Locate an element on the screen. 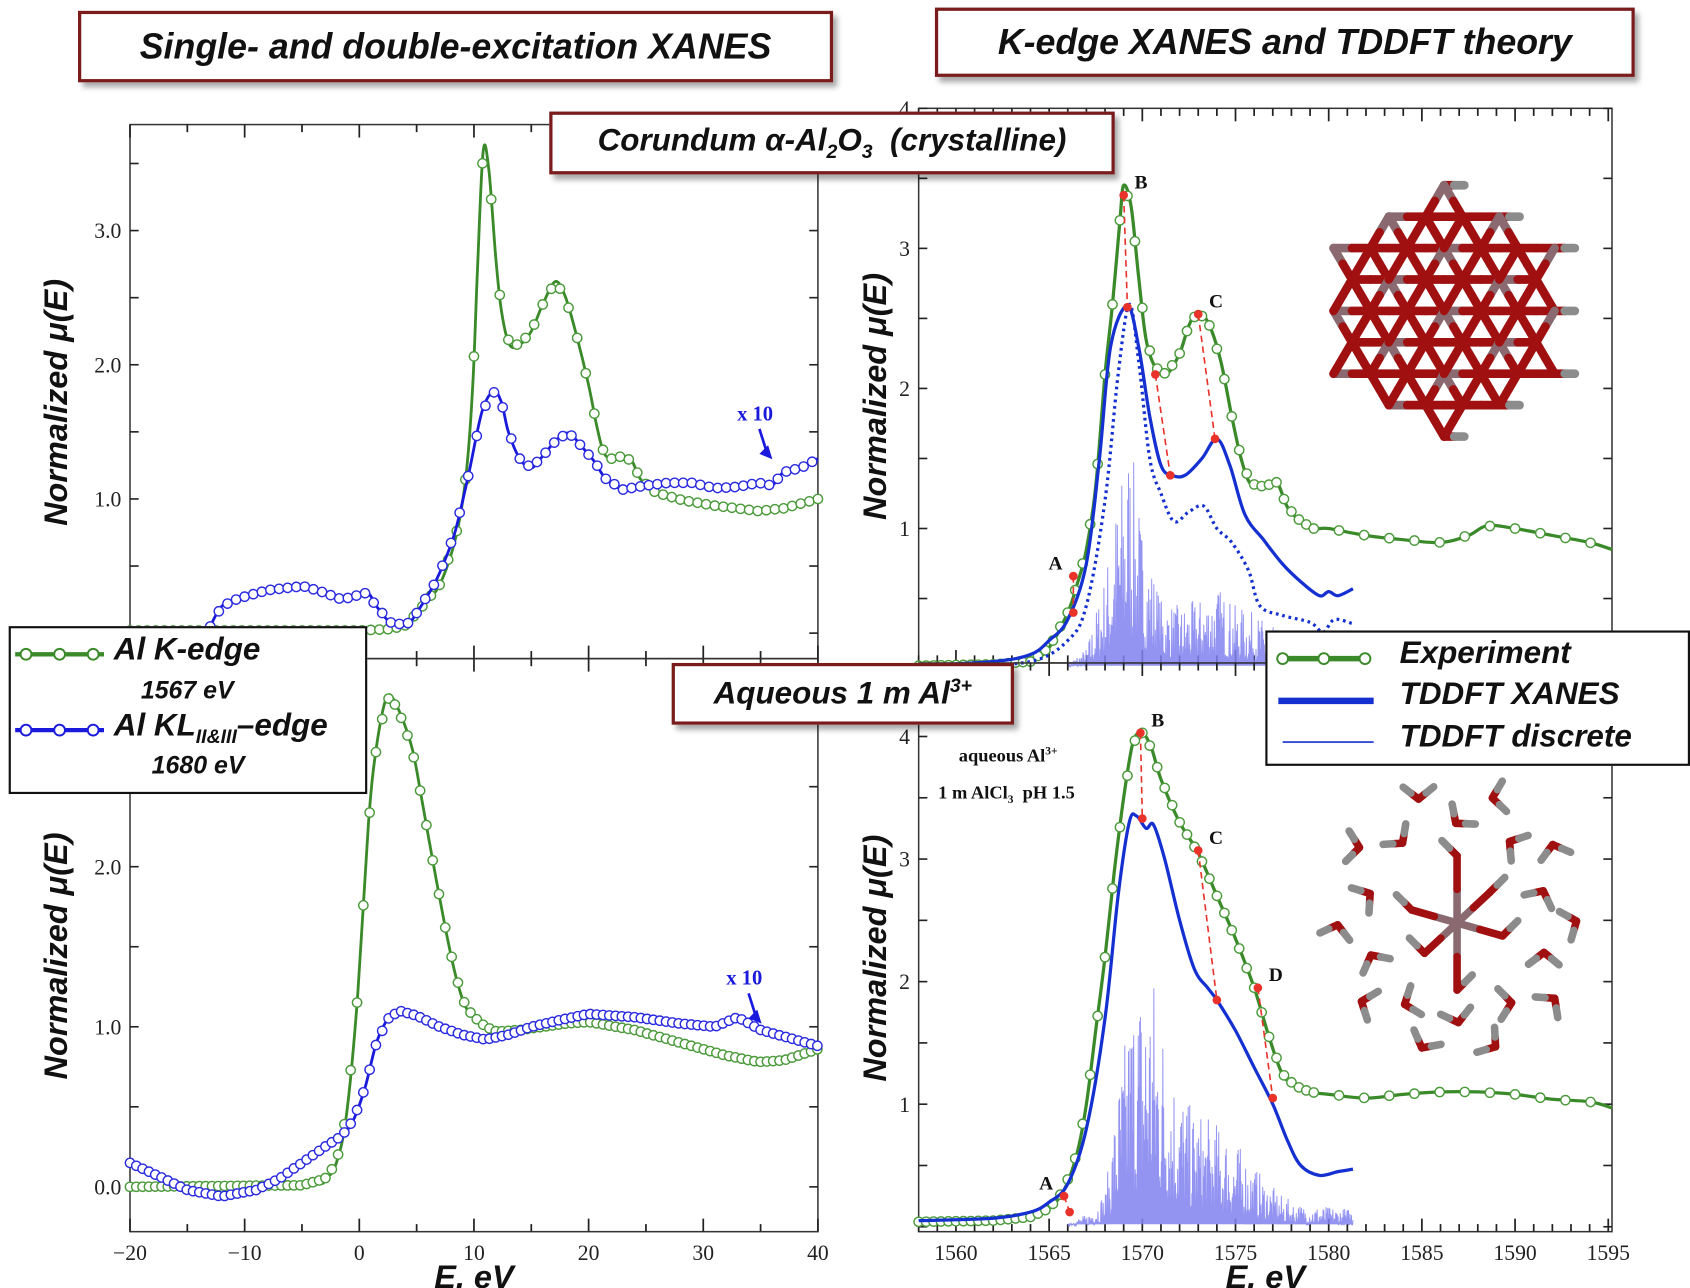 The image size is (1690, 1288). x-tick-label: −10 is located at coordinates (245, 1253).